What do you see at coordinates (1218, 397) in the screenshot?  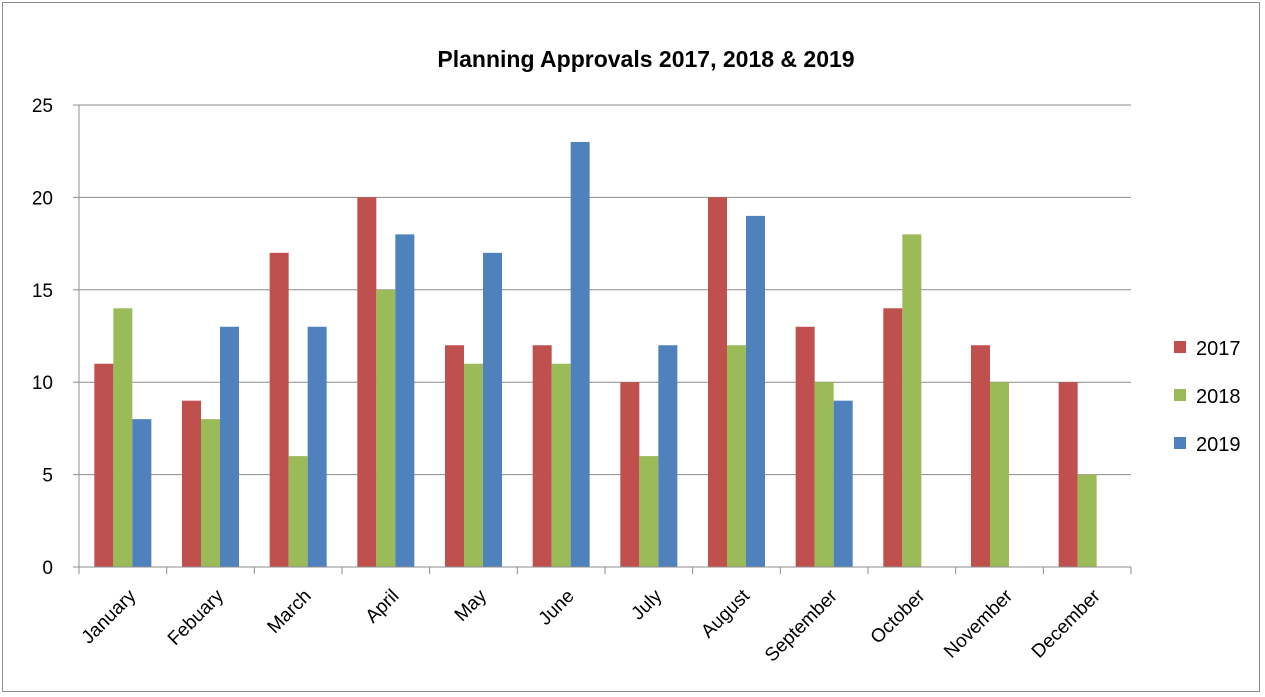 I see `legend-label-2018: 2018` at bounding box center [1218, 397].